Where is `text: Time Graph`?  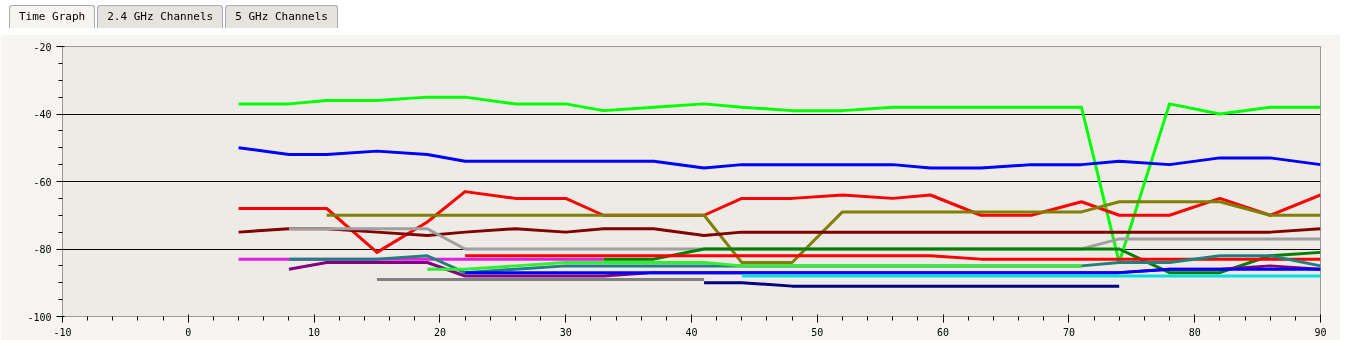
text: Time Graph is located at coordinates (52, 16).